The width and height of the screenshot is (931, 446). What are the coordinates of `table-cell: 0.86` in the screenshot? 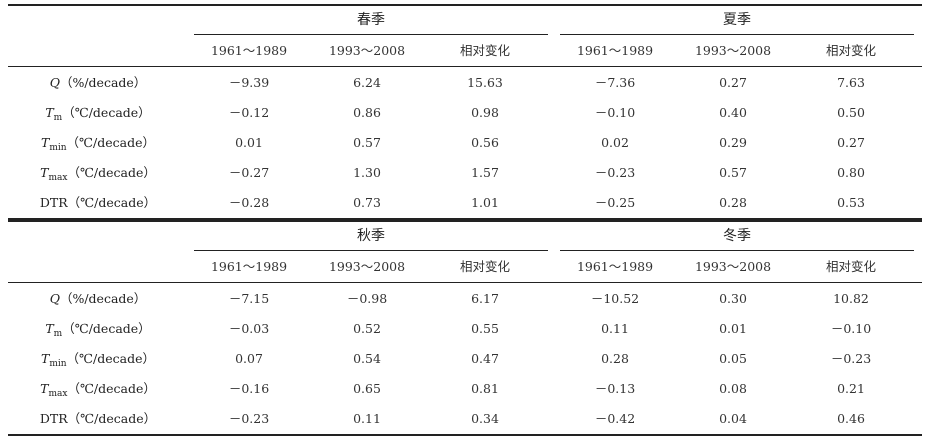 It's located at (367, 112).